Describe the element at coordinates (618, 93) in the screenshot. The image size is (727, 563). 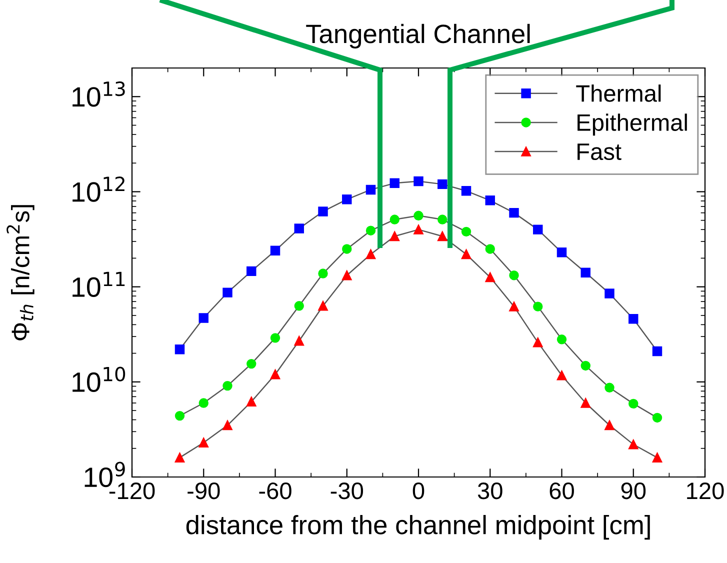
I see `legend-label: Thermal` at that location.